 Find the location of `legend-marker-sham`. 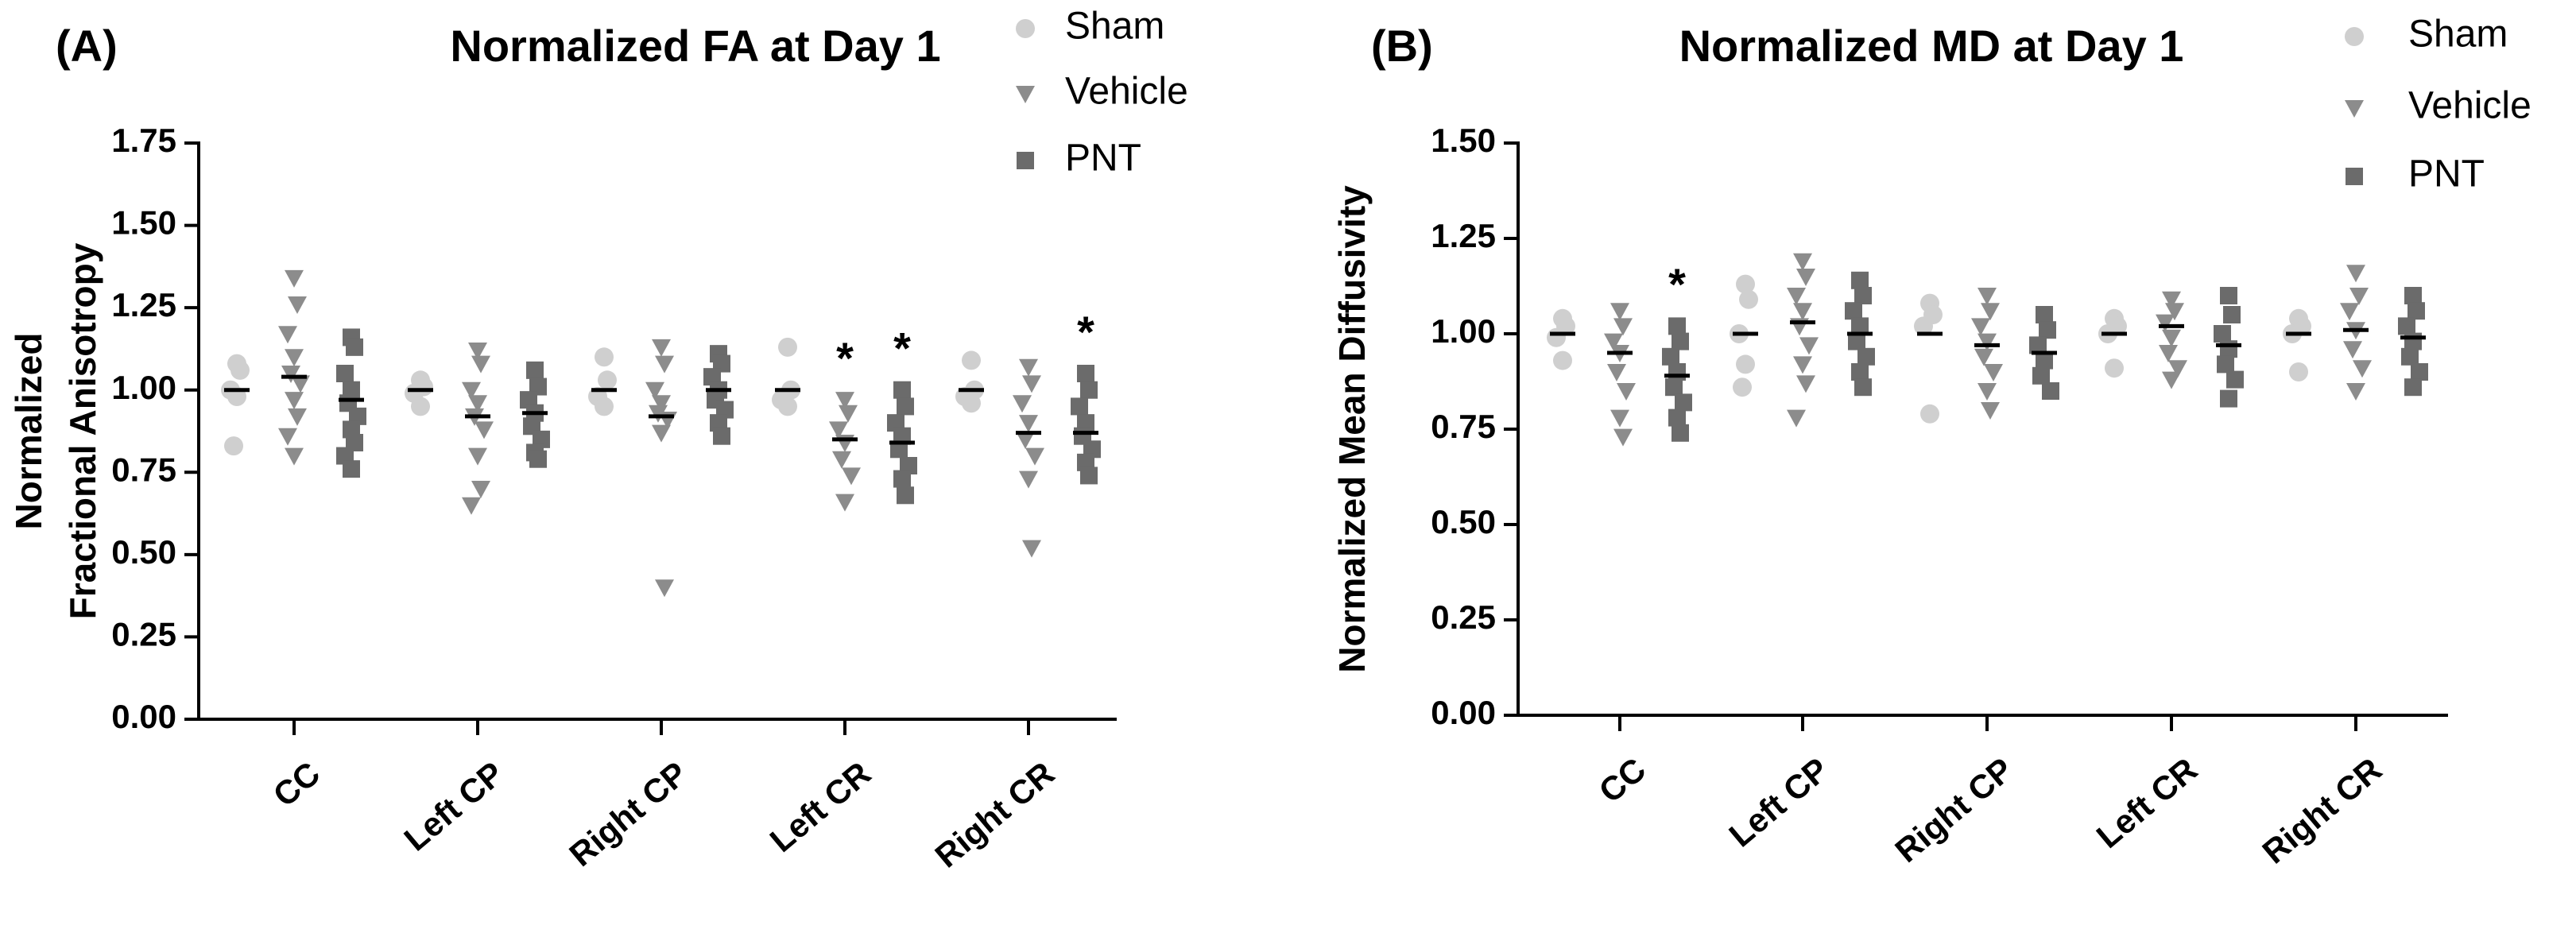

legend-marker-sham is located at coordinates (1025, 28).